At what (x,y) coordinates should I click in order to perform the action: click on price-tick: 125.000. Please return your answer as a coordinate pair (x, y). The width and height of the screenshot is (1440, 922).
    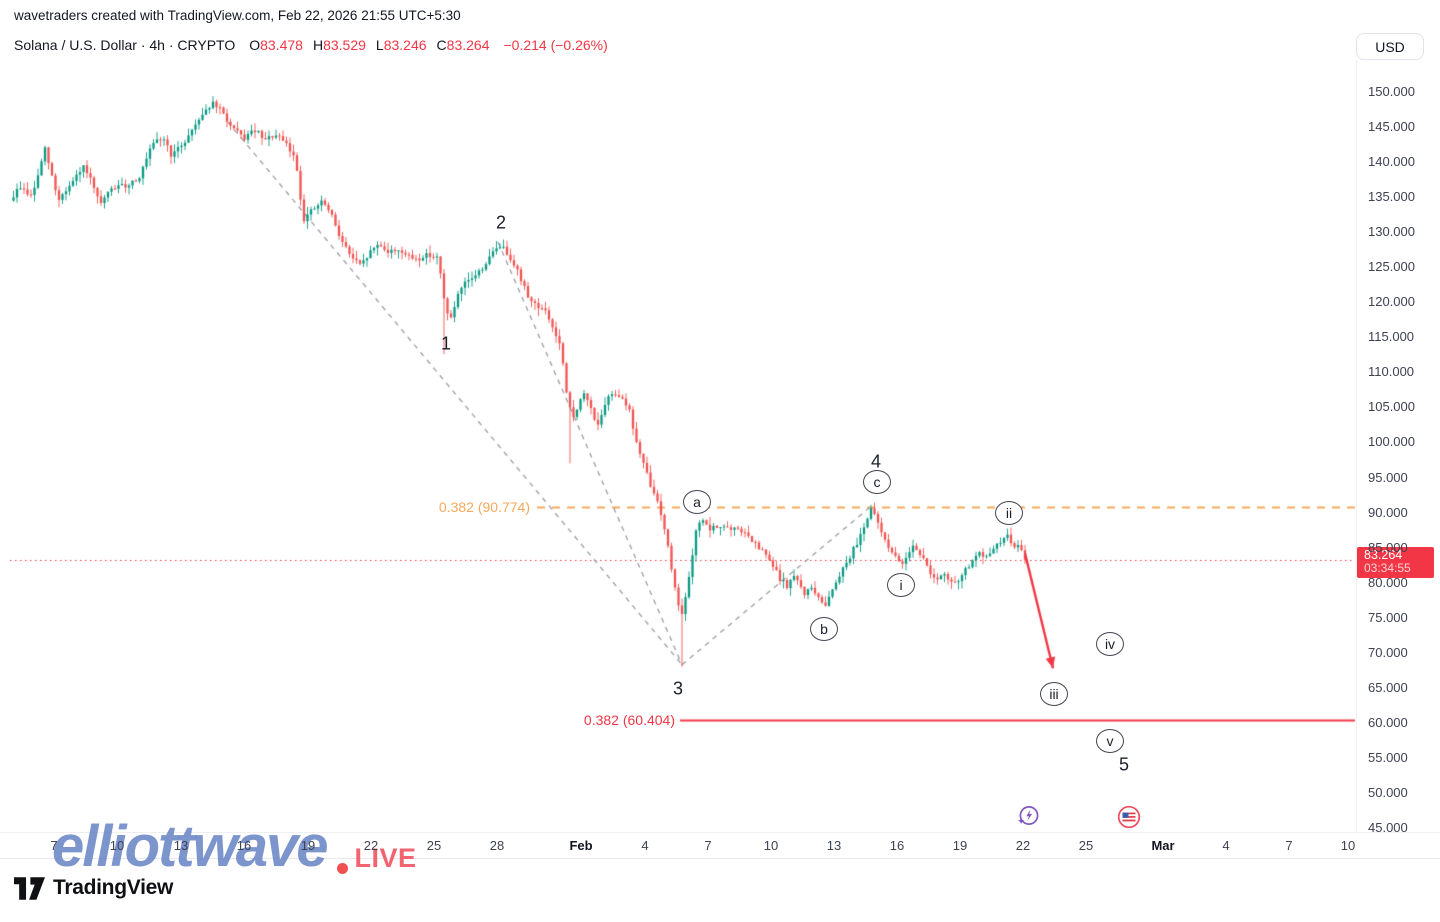
    Looking at the image, I should click on (1391, 267).